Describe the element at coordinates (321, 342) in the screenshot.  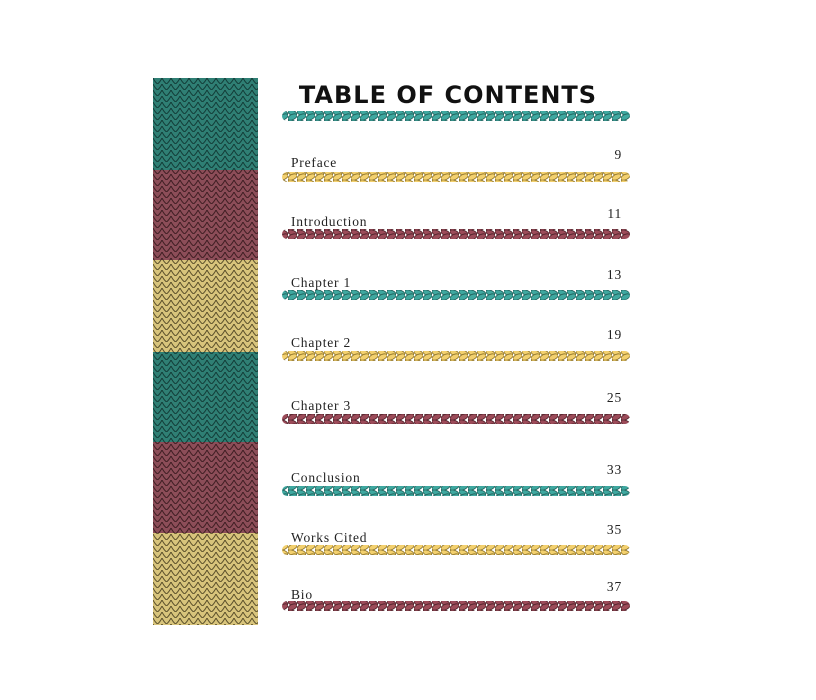
I see `entry-label: Chapter 2` at that location.